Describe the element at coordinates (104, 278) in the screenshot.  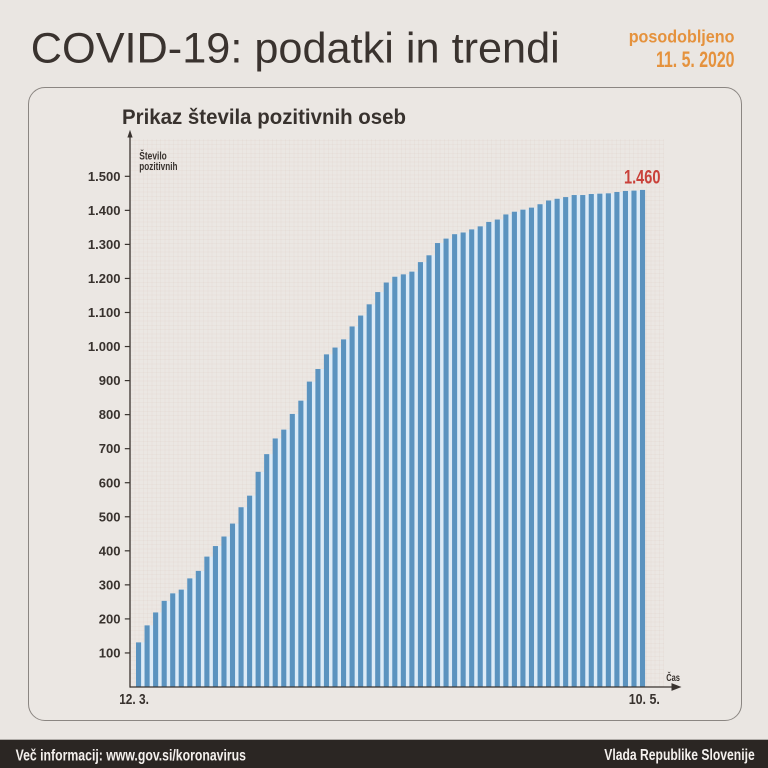
I see `svg-text: 1.200` at that location.